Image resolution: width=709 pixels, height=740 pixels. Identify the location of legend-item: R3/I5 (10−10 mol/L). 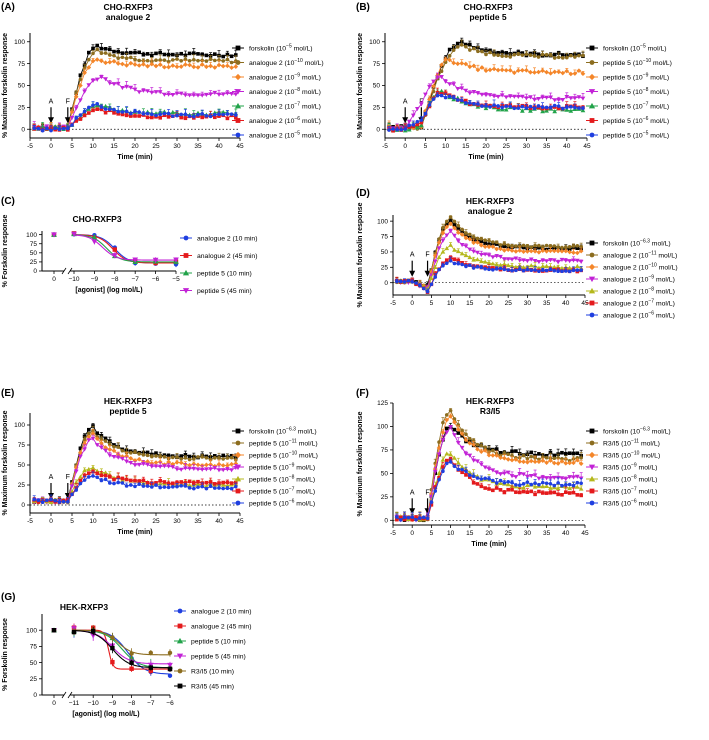
(623, 455).